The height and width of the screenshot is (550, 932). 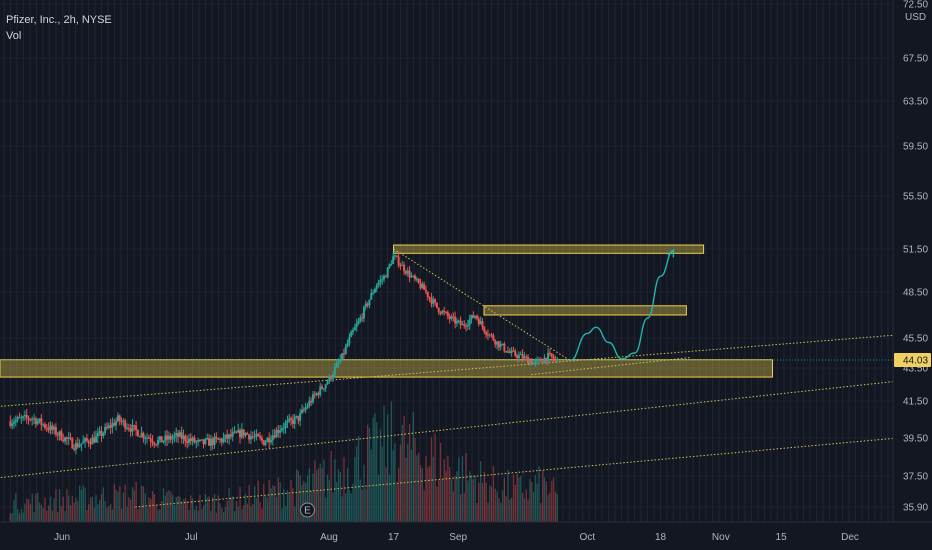 What do you see at coordinates (912, 275) in the screenshot?
I see `price-axis` at bounding box center [912, 275].